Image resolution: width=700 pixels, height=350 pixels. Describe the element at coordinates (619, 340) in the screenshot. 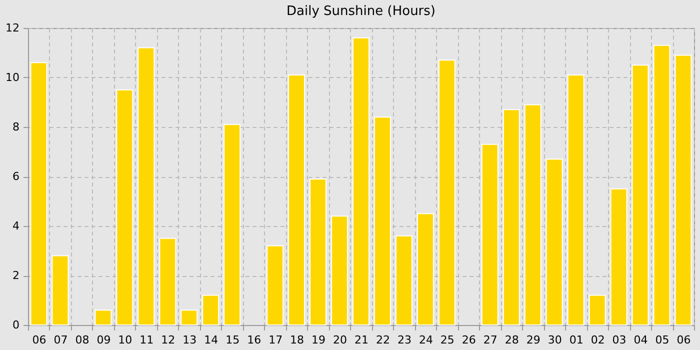

I see `x-tick-label: 03` at that location.